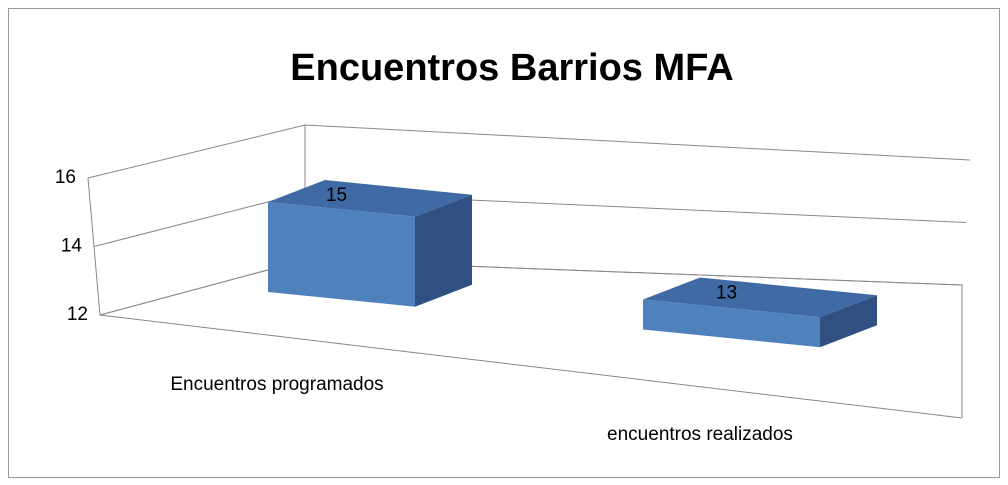  What do you see at coordinates (77, 314) in the screenshot?
I see `y-tick-label: 12` at bounding box center [77, 314].